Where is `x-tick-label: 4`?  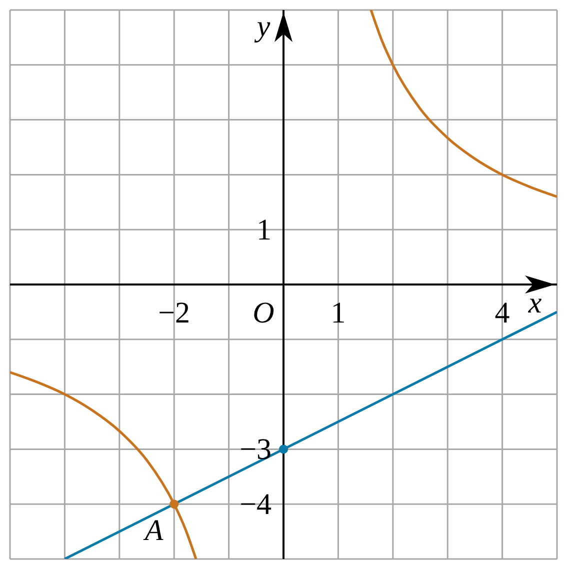 x-tick-label: 4 is located at coordinates (502, 313).